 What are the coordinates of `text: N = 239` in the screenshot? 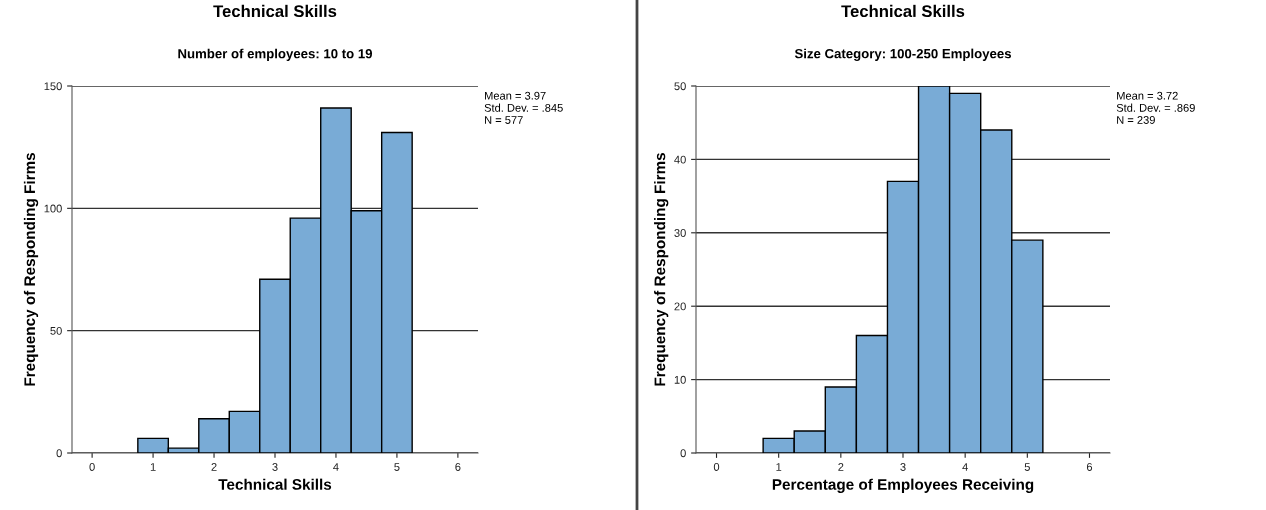 It's located at (1136, 120).